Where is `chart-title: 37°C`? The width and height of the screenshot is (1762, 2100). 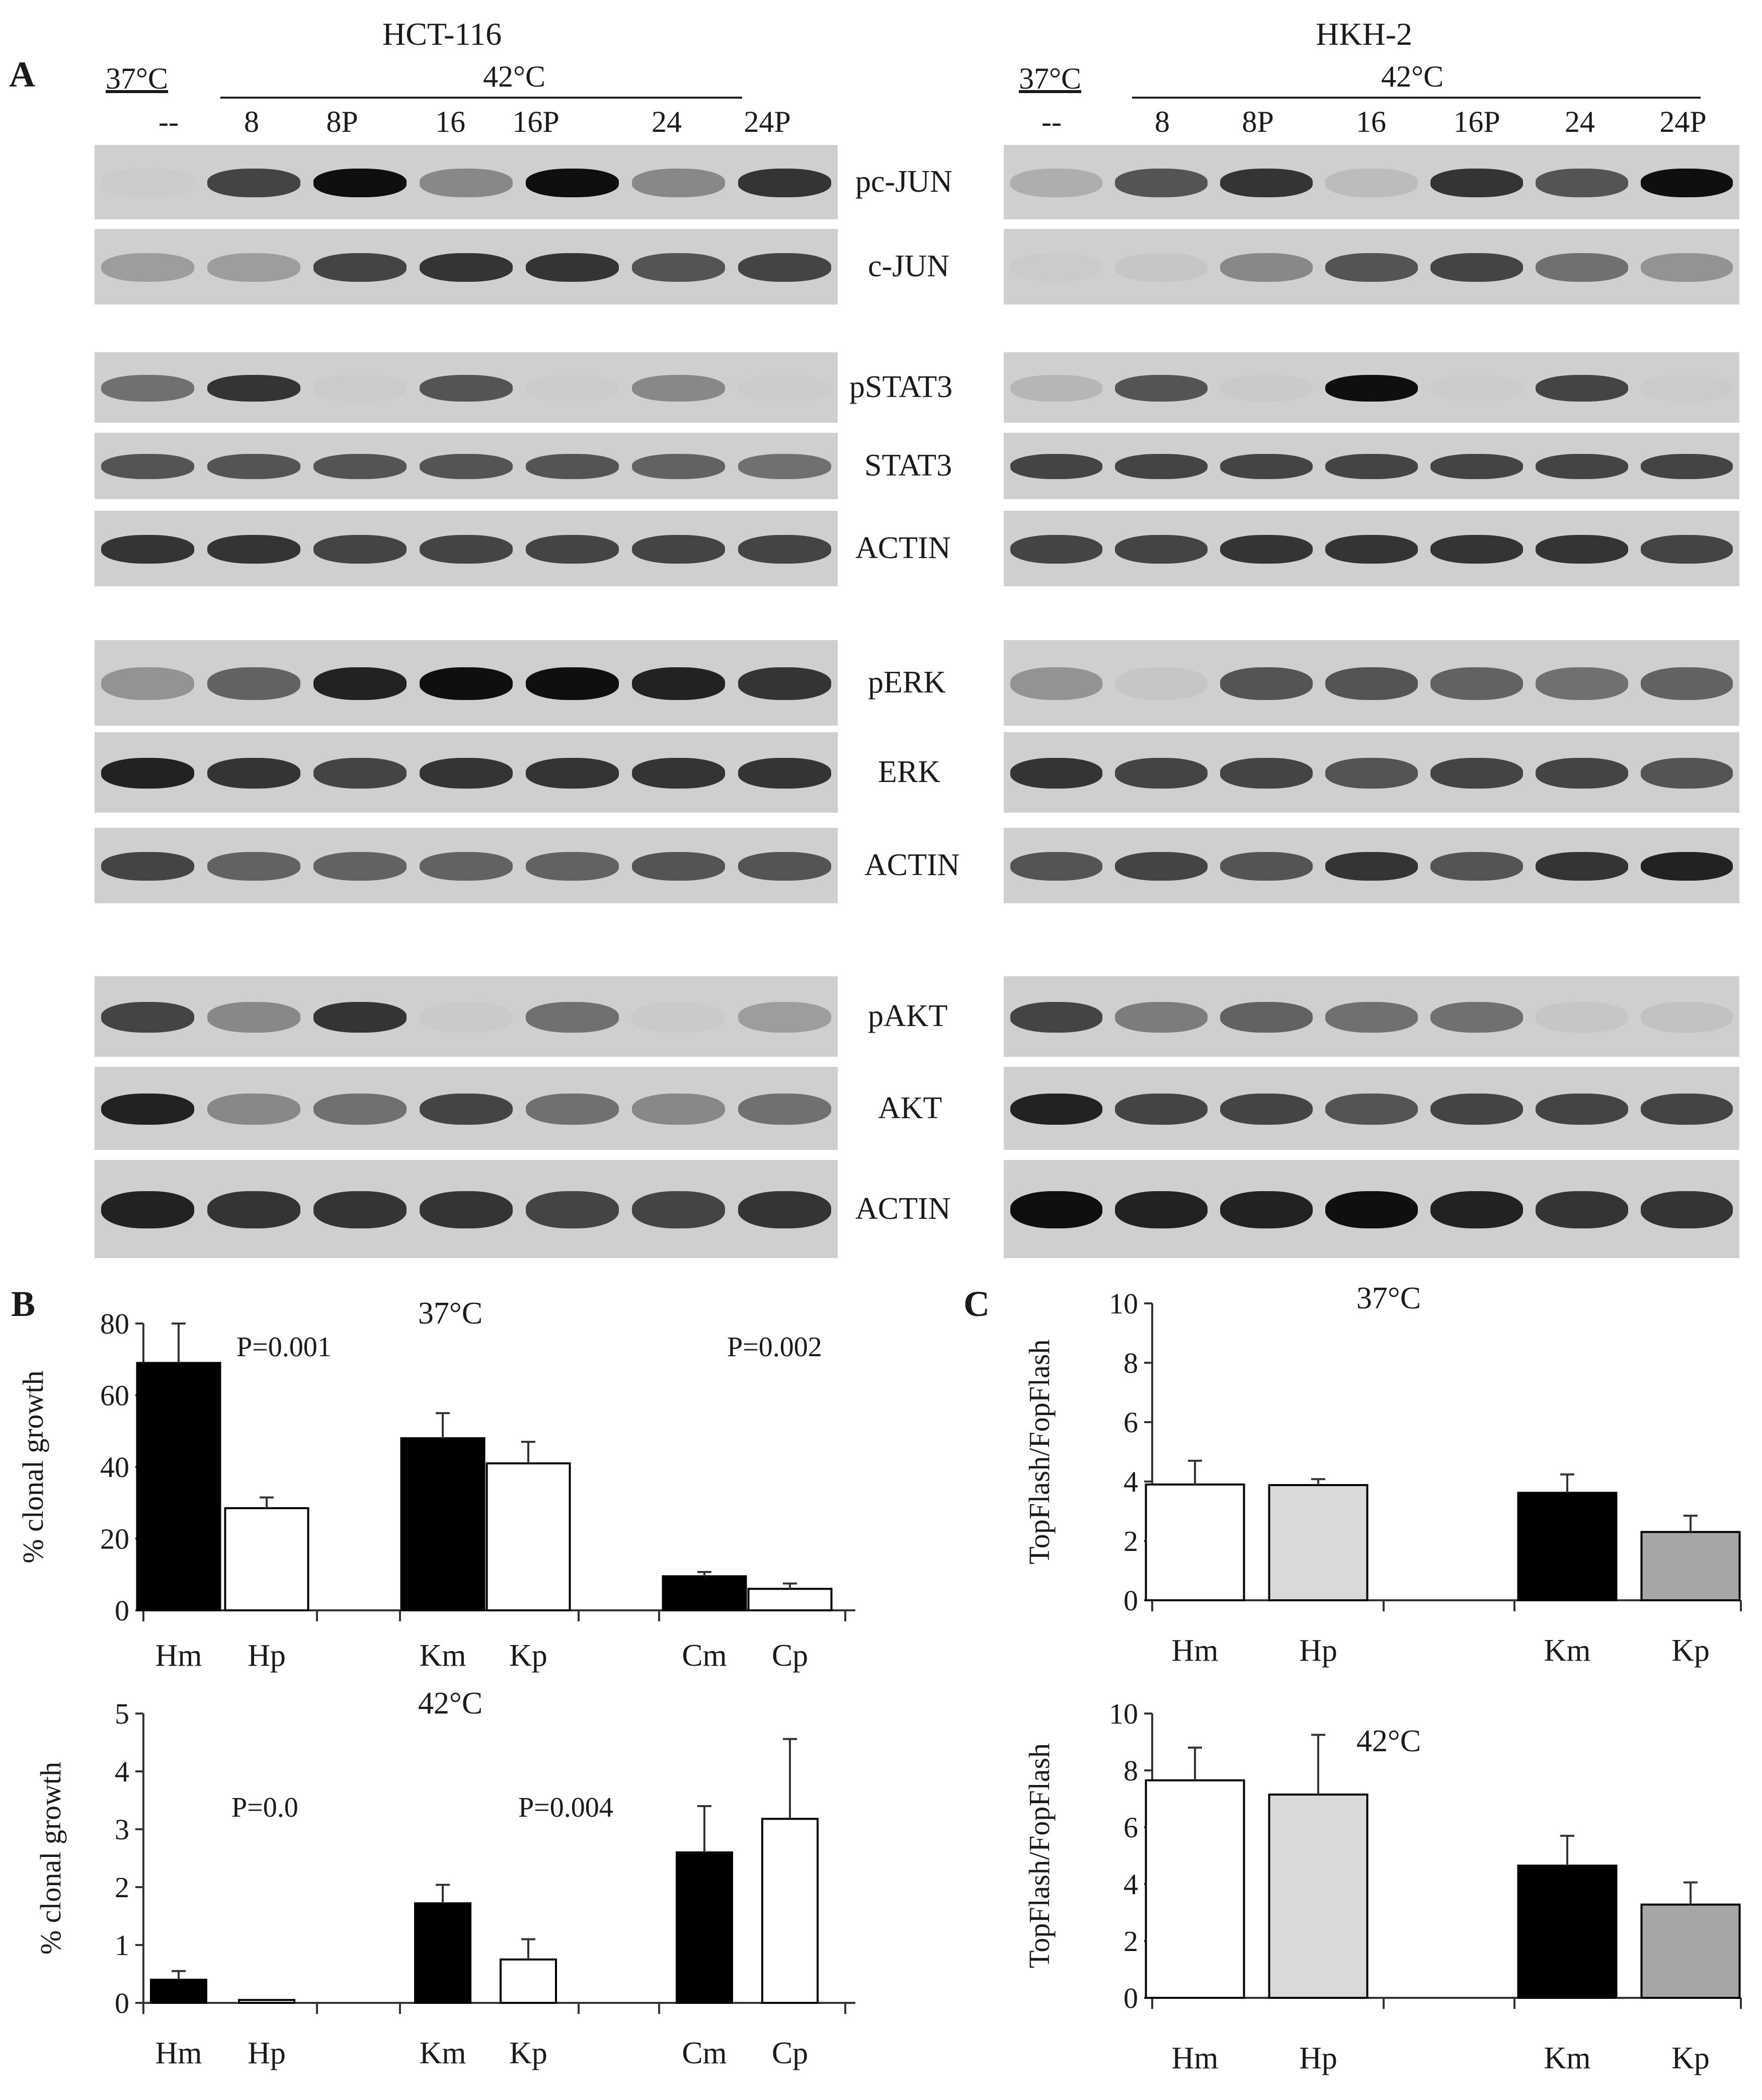
chart-title: 37°C is located at coordinates (1388, 1298).